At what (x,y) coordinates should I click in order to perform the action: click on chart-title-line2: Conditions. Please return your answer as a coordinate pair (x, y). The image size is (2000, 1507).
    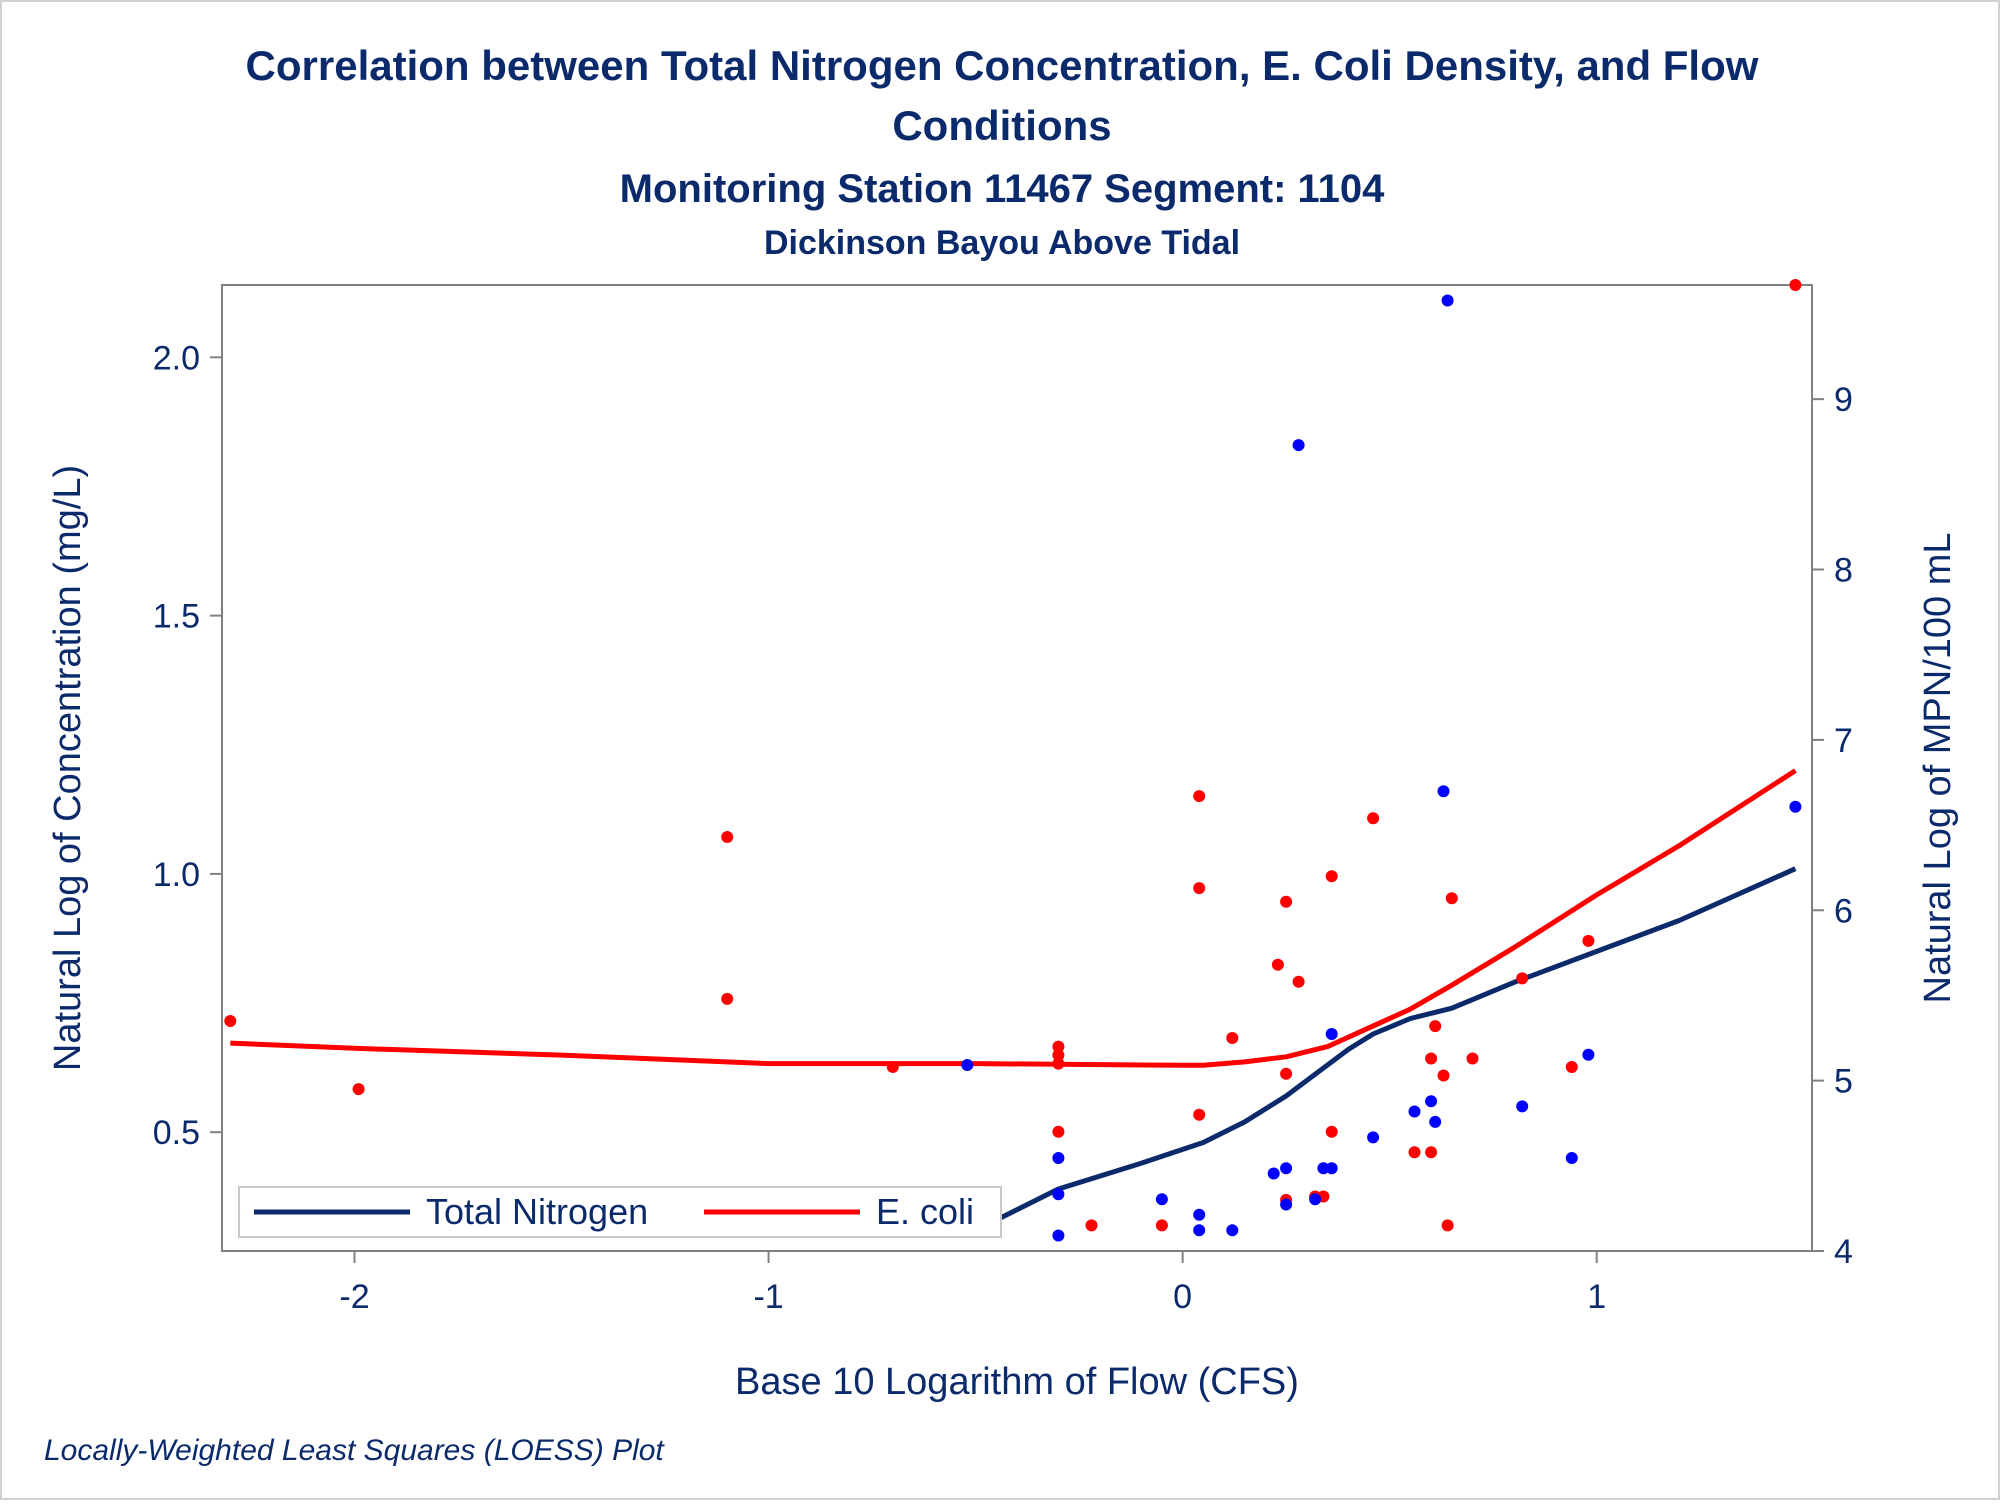
    Looking at the image, I should click on (1001, 125).